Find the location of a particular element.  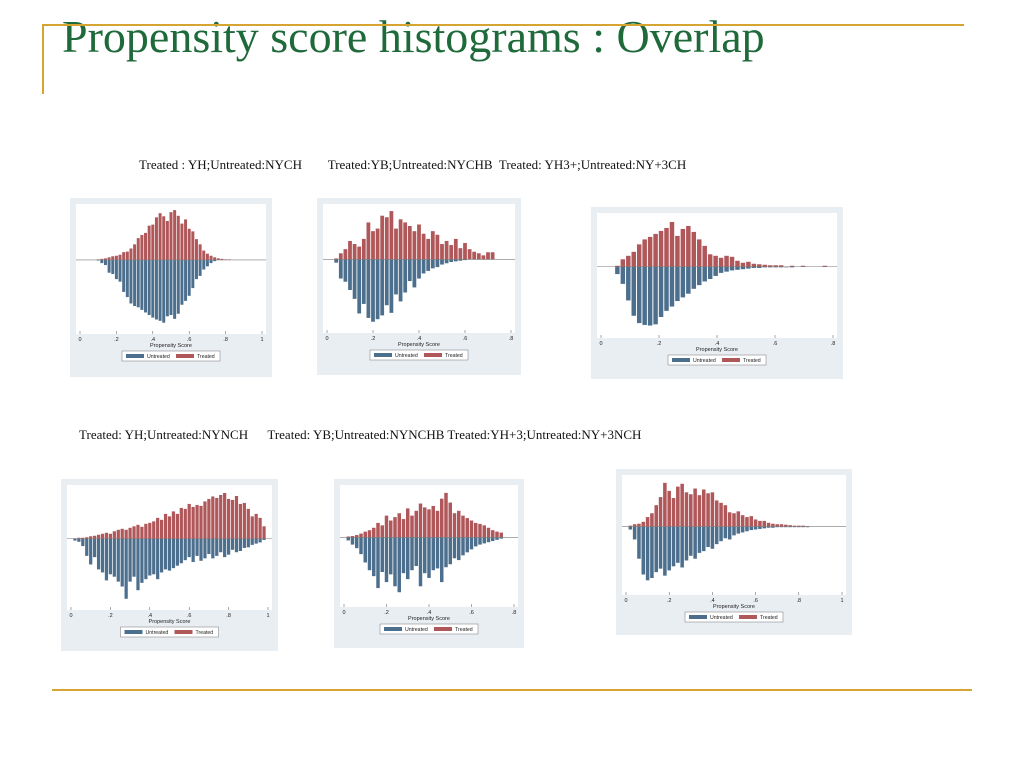

title-rule-vertical is located at coordinates (43, 59).